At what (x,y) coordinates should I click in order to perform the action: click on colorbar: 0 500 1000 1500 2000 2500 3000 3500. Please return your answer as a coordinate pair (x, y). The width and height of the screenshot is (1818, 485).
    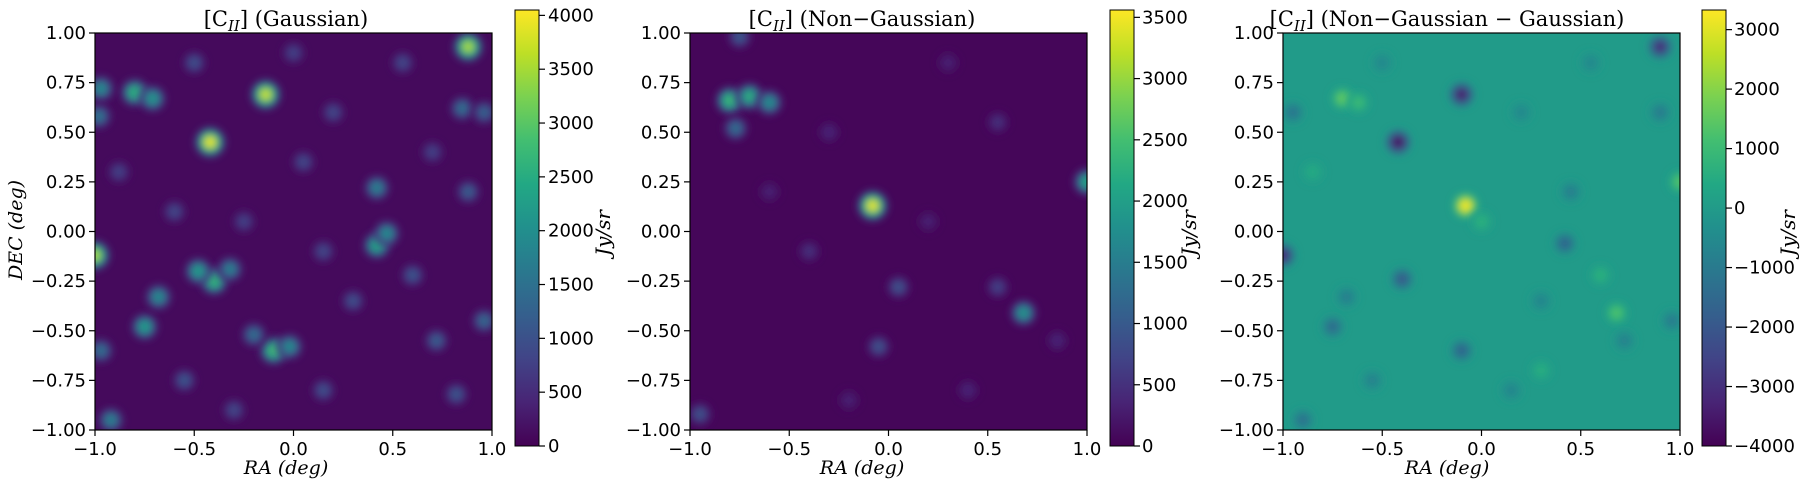
    Looking at the image, I should click on (1148, 232).